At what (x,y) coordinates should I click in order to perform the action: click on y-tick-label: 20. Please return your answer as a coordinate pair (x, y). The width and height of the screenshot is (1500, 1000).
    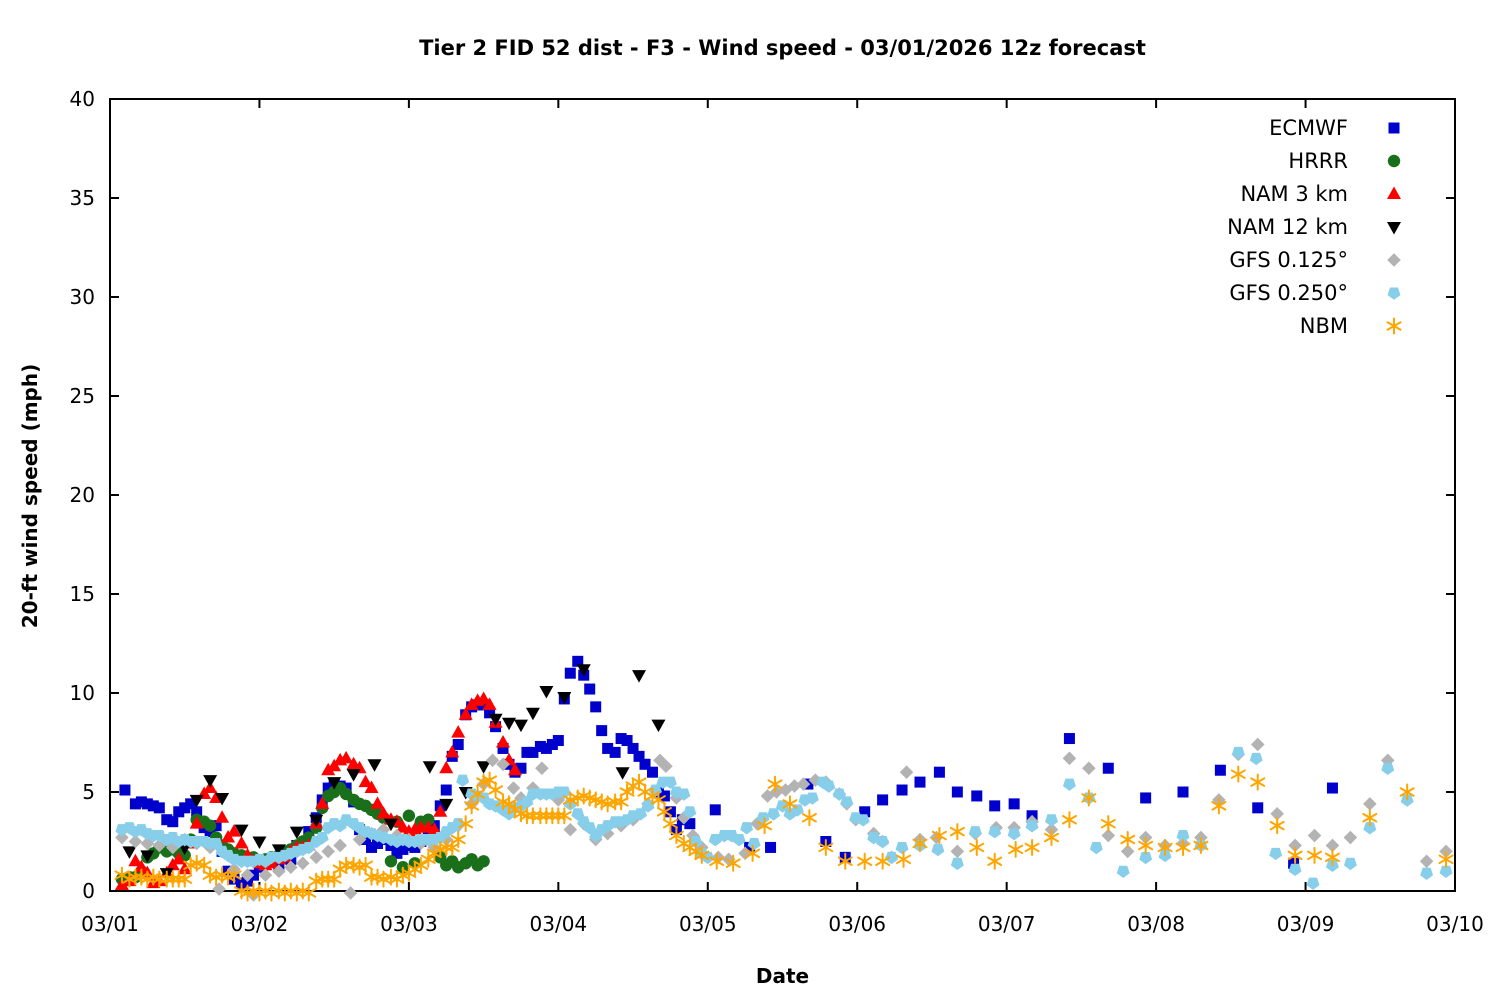
    Looking at the image, I should click on (82, 495).